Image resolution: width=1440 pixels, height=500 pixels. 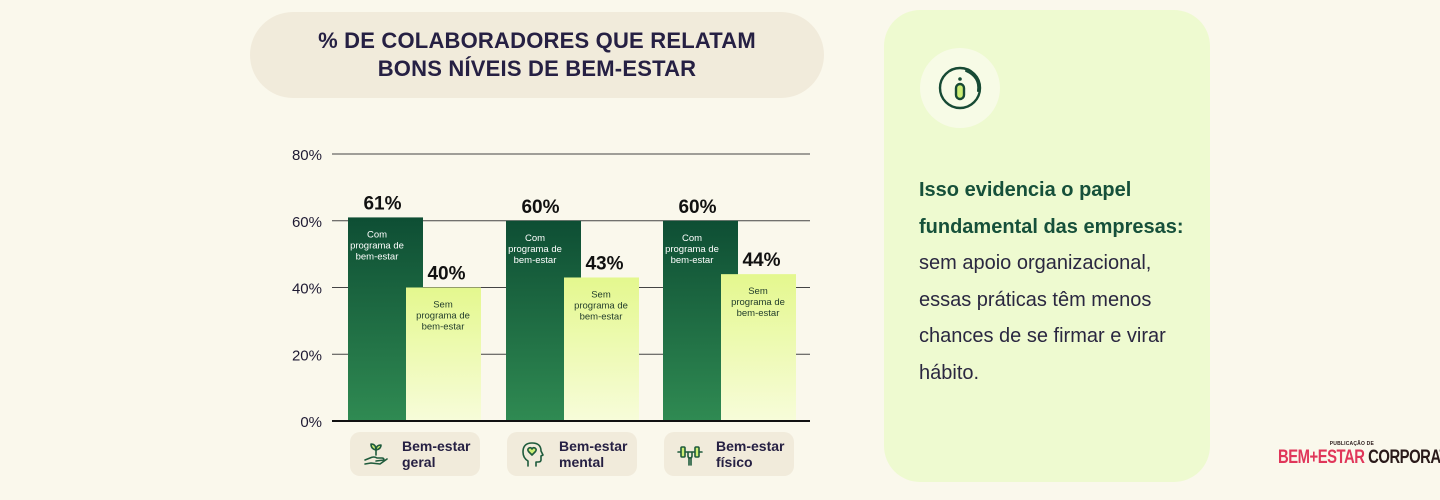 What do you see at coordinates (533, 454) in the screenshot?
I see `head-heart-icon` at bounding box center [533, 454].